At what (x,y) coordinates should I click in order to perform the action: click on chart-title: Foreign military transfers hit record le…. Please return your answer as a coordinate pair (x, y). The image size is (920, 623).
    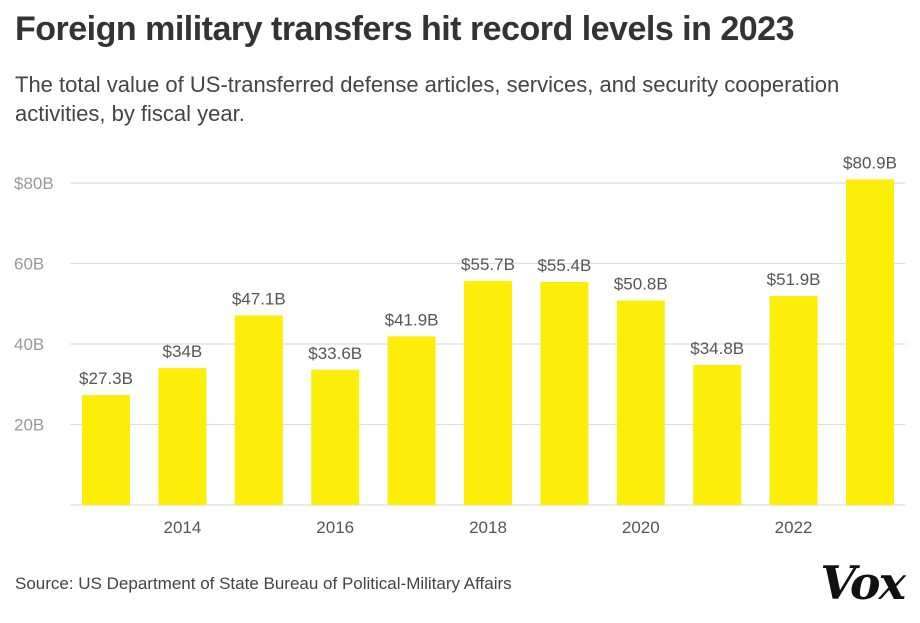
    Looking at the image, I should click on (404, 29).